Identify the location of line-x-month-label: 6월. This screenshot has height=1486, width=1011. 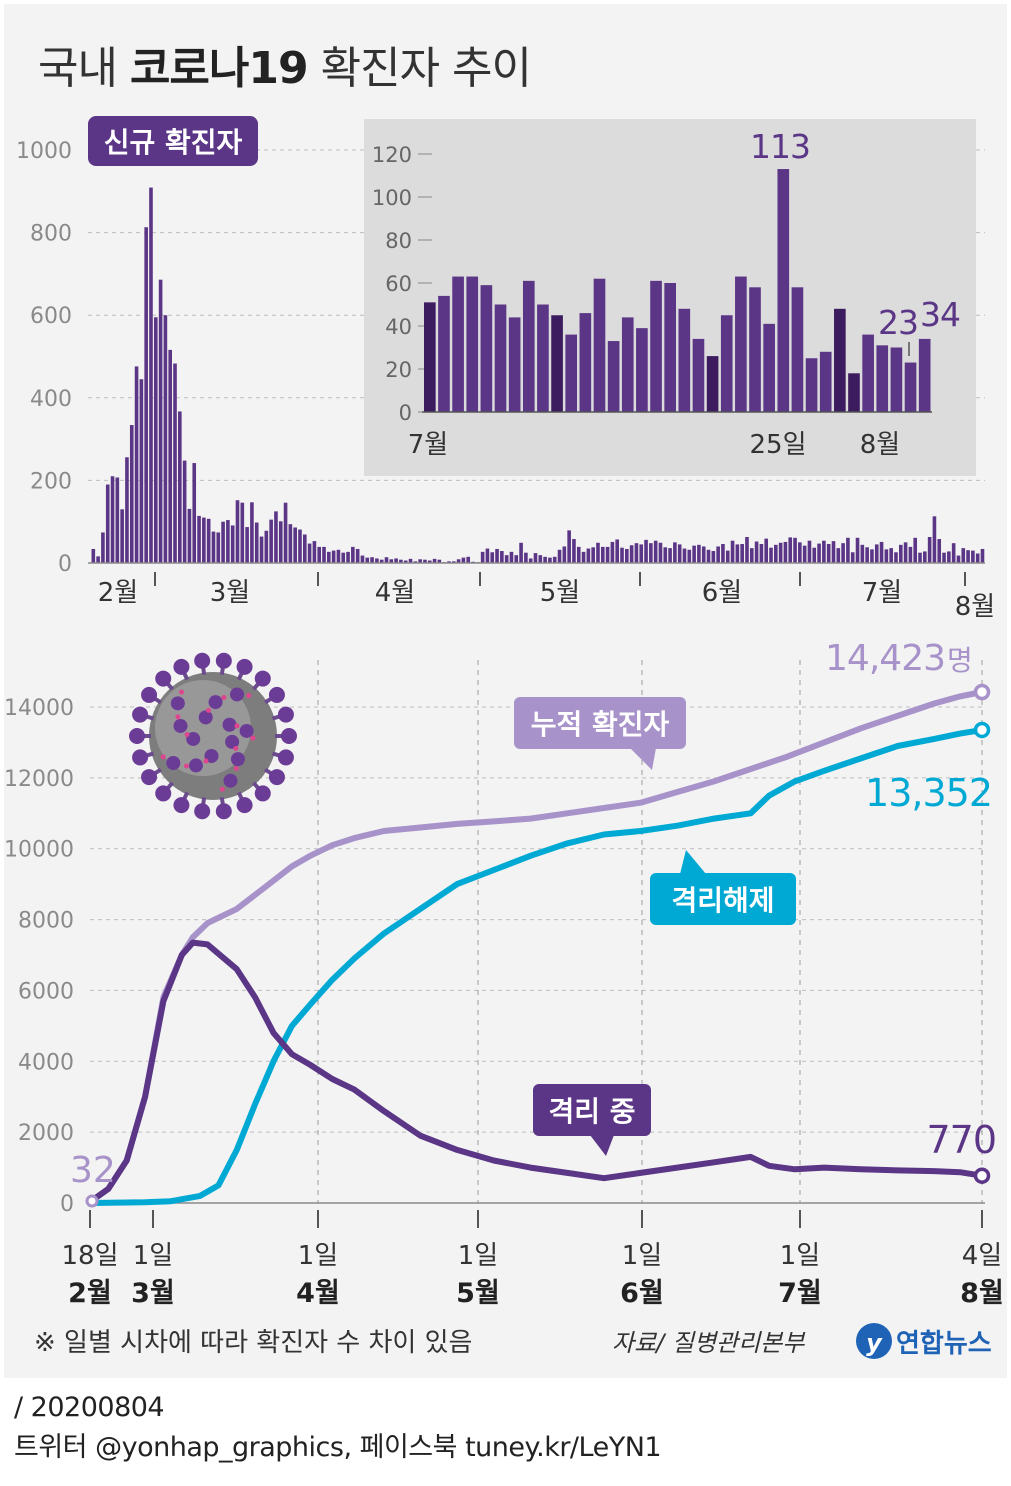
(642, 1293).